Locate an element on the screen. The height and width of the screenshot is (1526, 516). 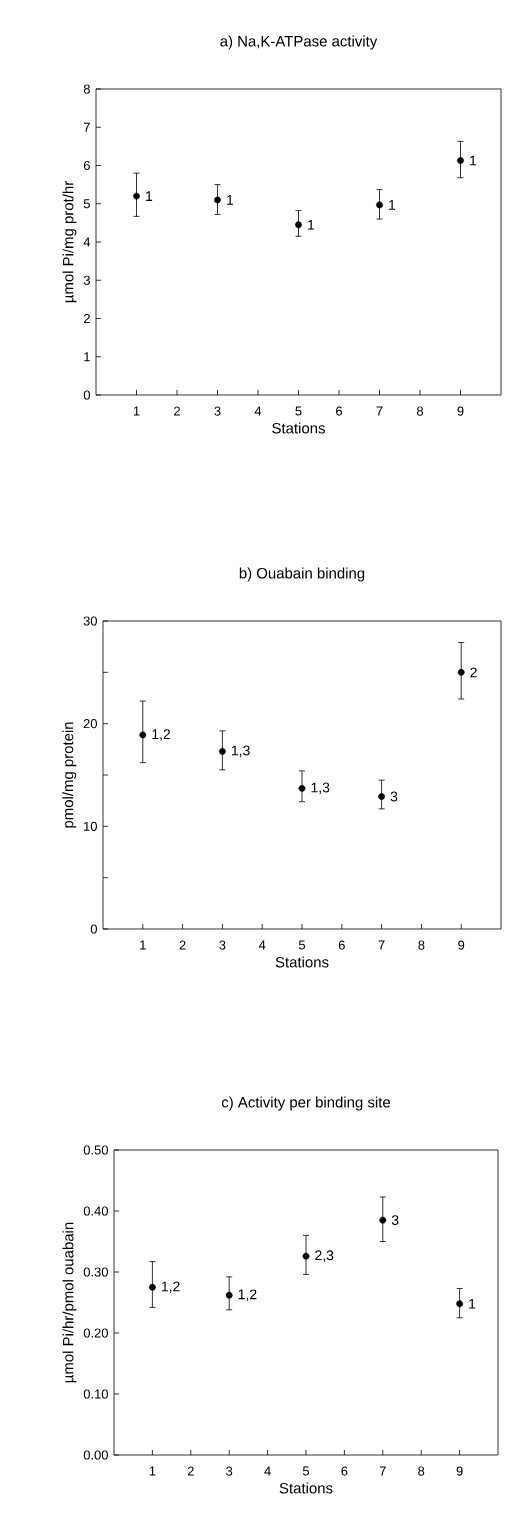
y-tick-label: 6 is located at coordinates (86, 165).